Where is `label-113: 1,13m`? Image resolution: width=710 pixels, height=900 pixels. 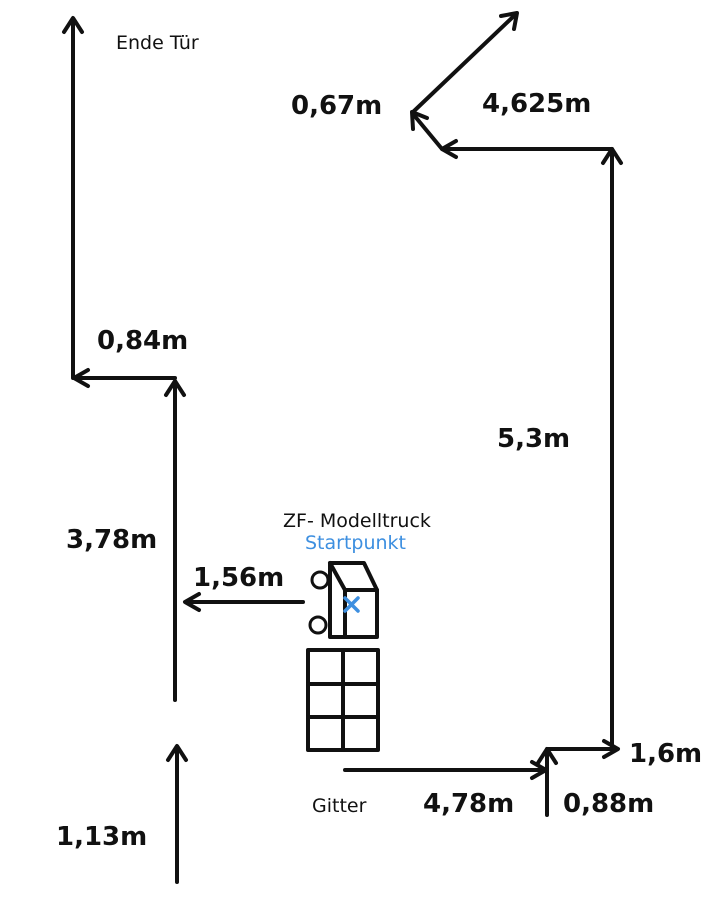
label-113: 1,13m is located at coordinates (101, 837).